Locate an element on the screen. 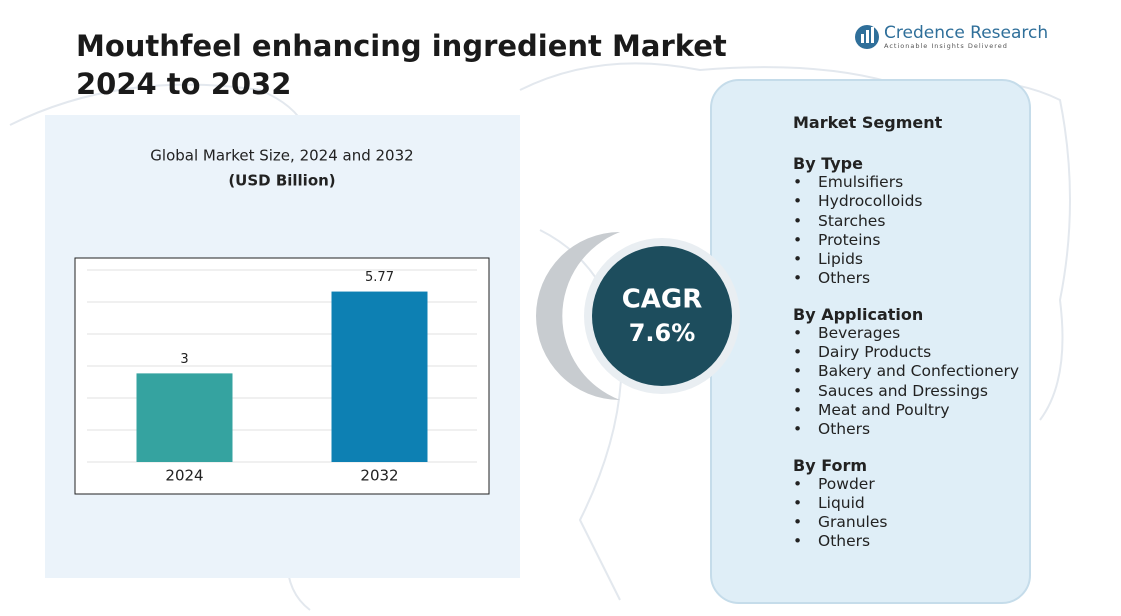 The width and height of the screenshot is (1121, 616). segment-item: Sauces and Dressings is located at coordinates (910, 392).